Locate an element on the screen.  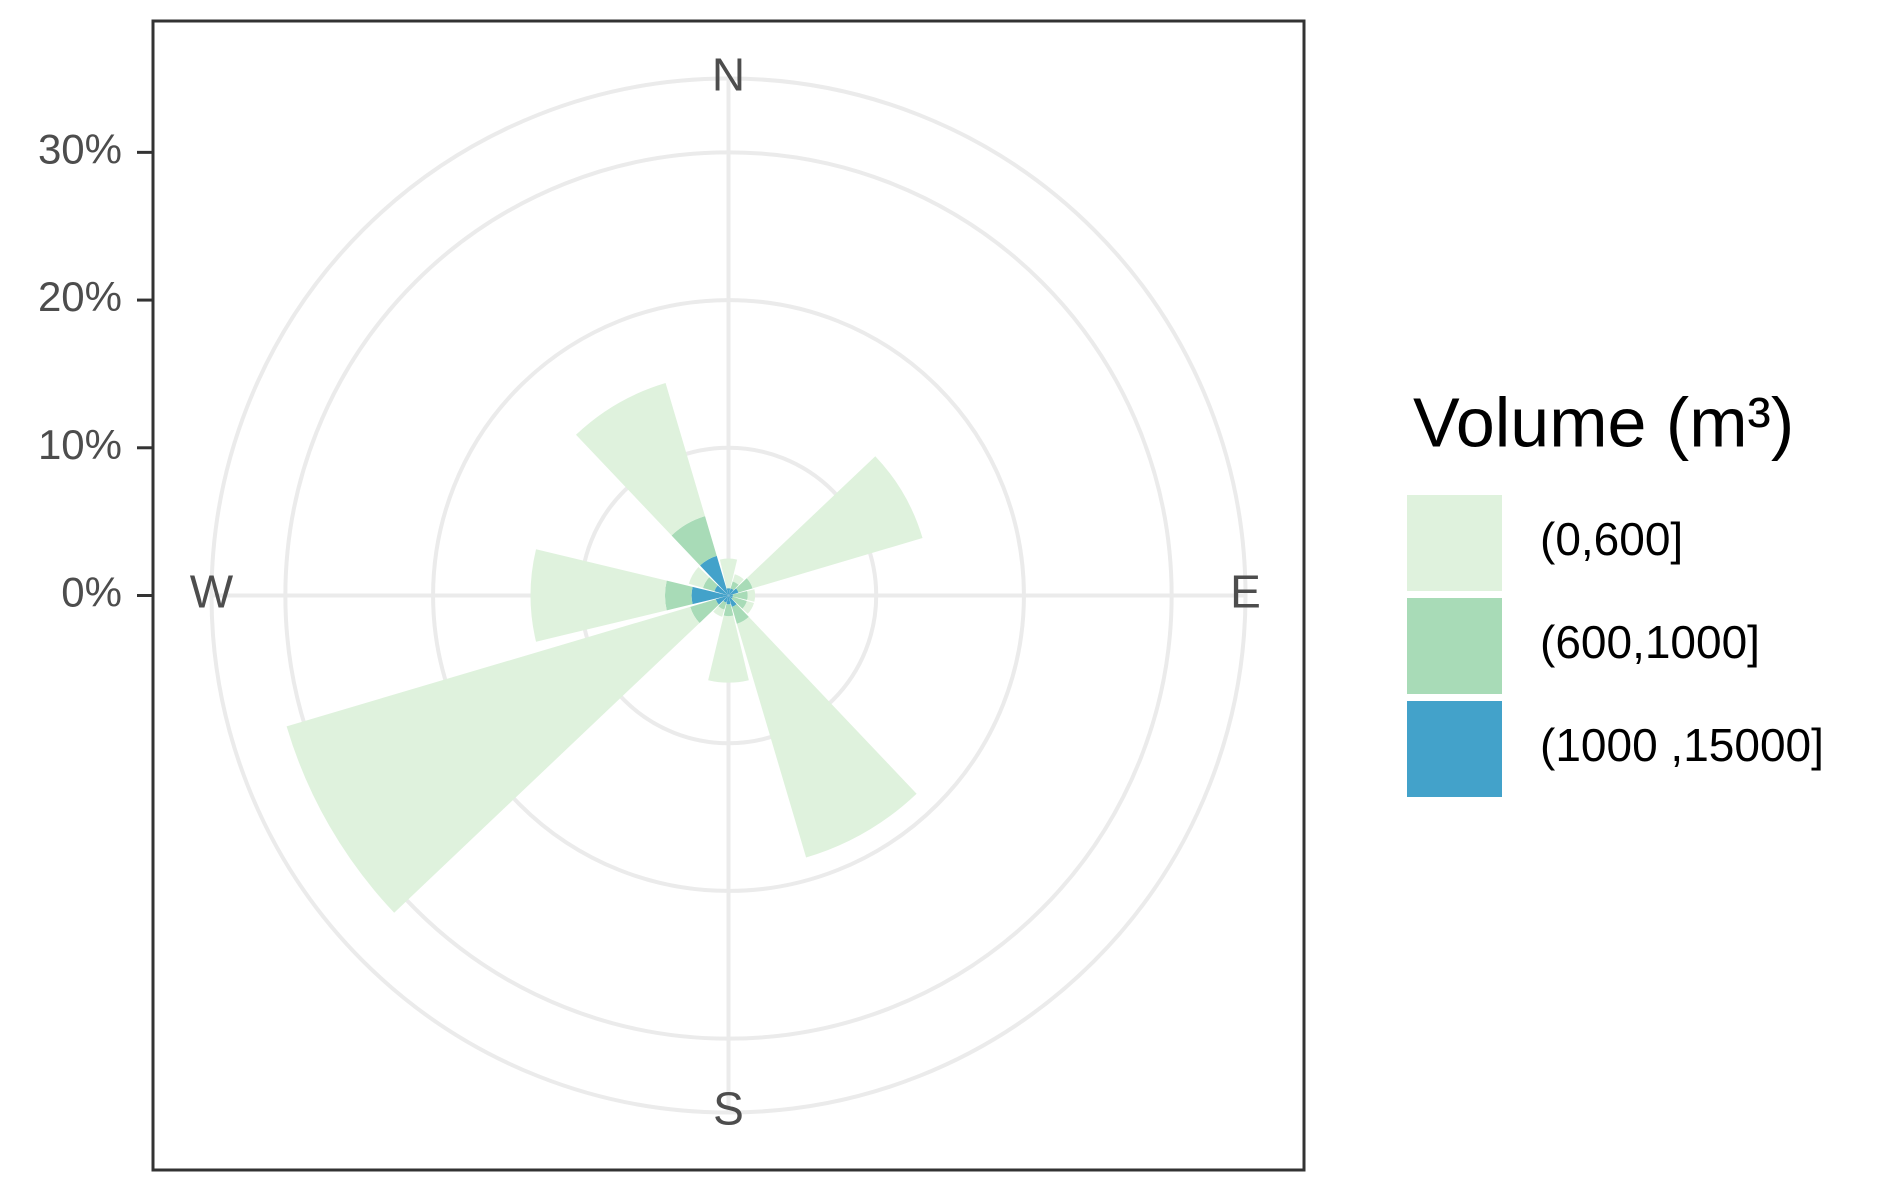
bars is located at coordinates (604, 648).